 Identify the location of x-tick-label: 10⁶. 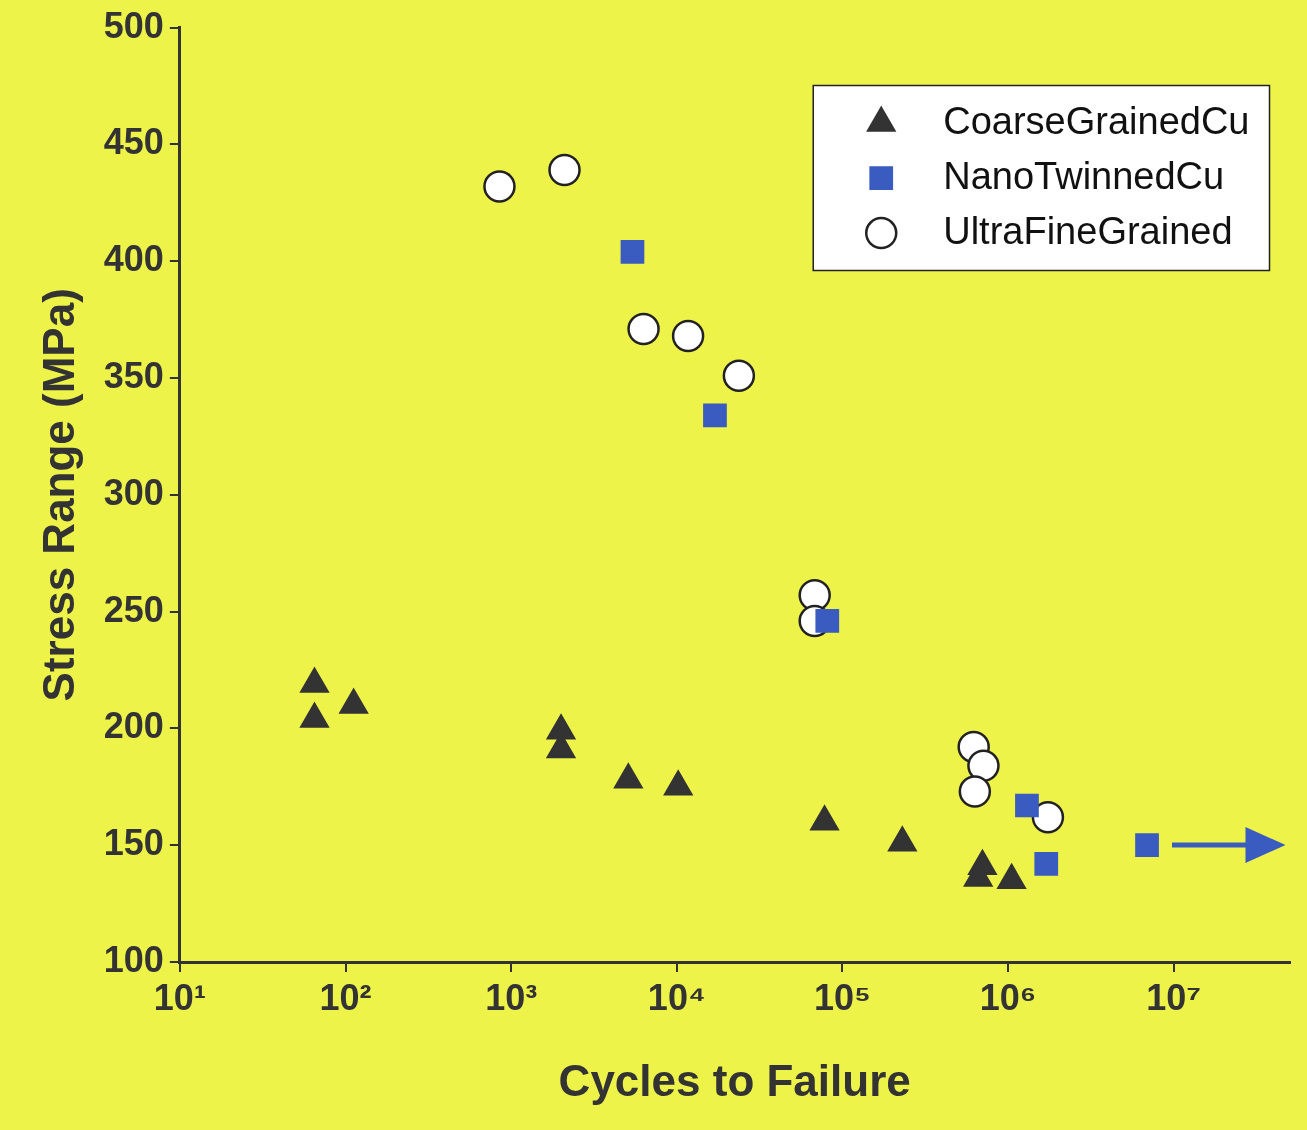
(1008, 997).